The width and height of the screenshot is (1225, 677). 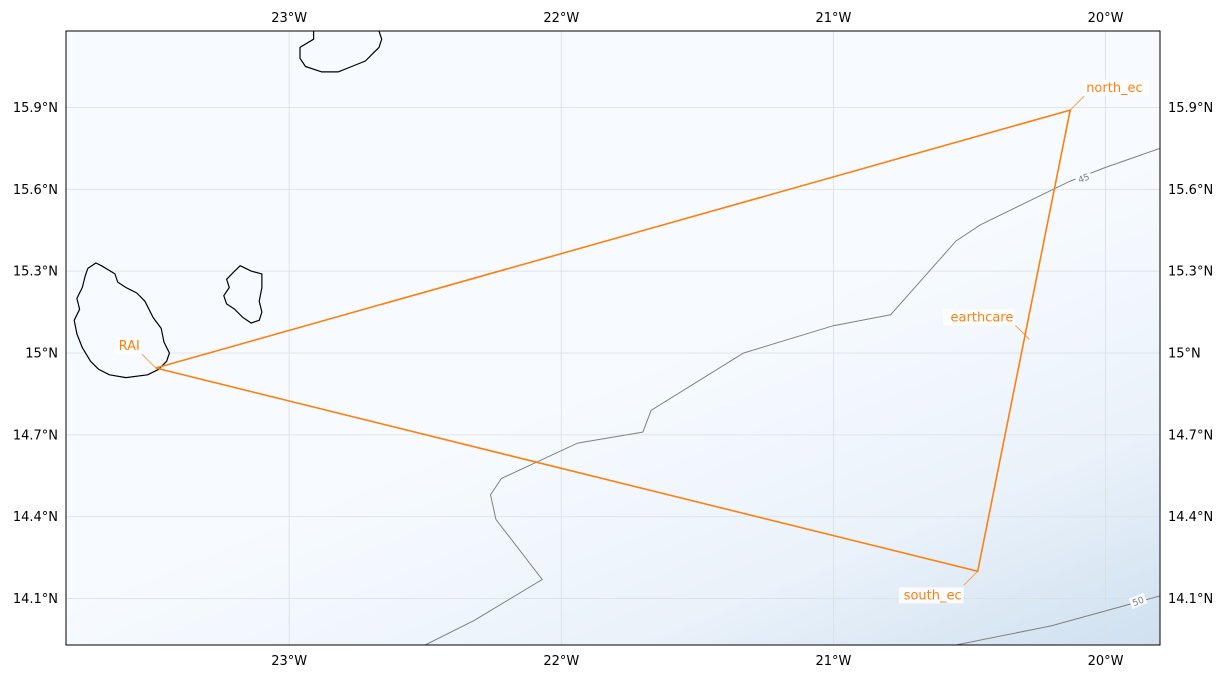 I want to click on x-tick-label-top: 22°W, so click(x=561, y=18).